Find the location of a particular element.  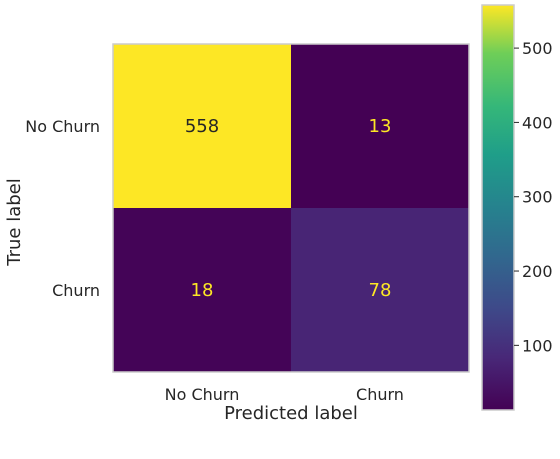

x-tick-label: No Churn is located at coordinates (202, 394).